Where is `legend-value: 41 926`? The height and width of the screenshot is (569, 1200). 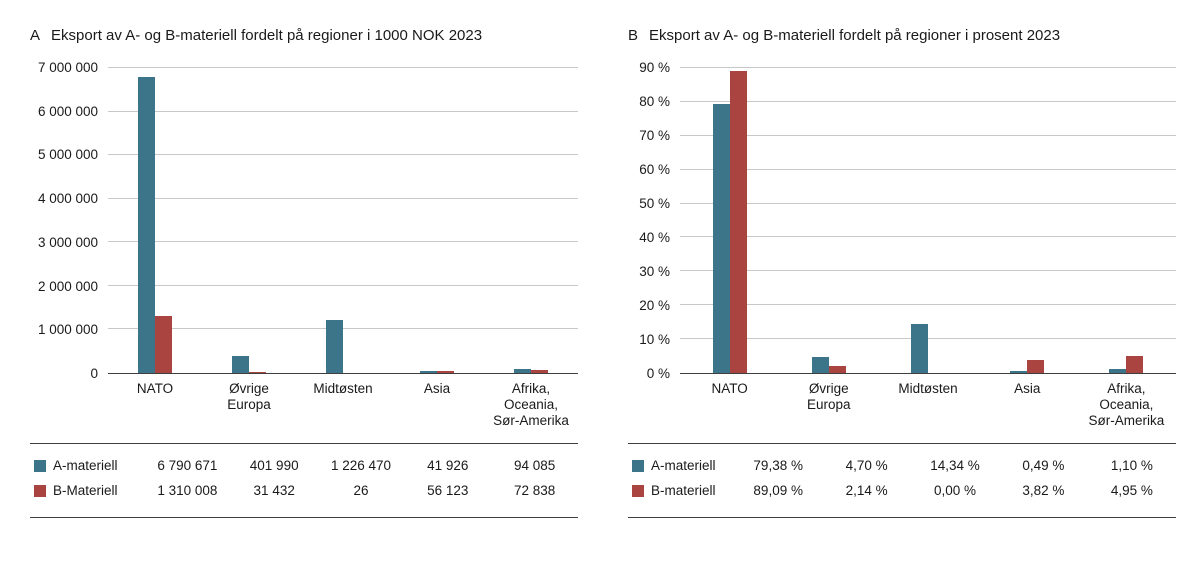 legend-value: 41 926 is located at coordinates (448, 465).